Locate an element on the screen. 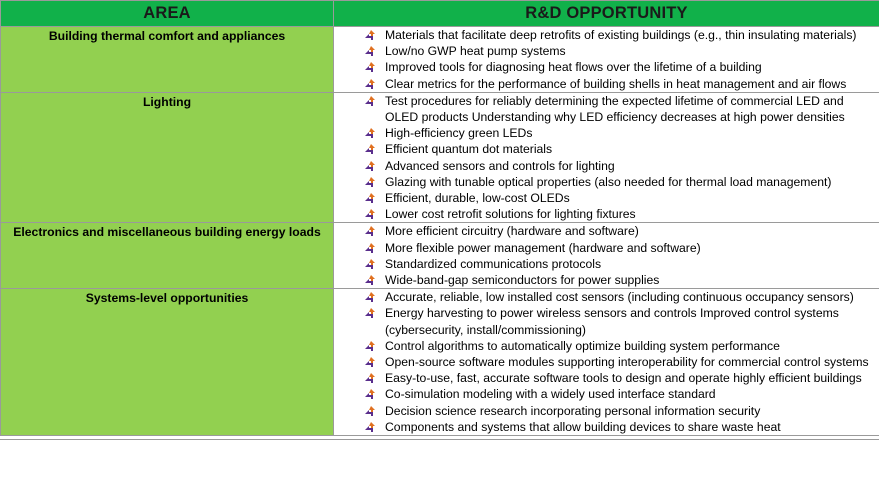 The image size is (879, 493). area-cell: Systems-level opportunities is located at coordinates (167, 362).